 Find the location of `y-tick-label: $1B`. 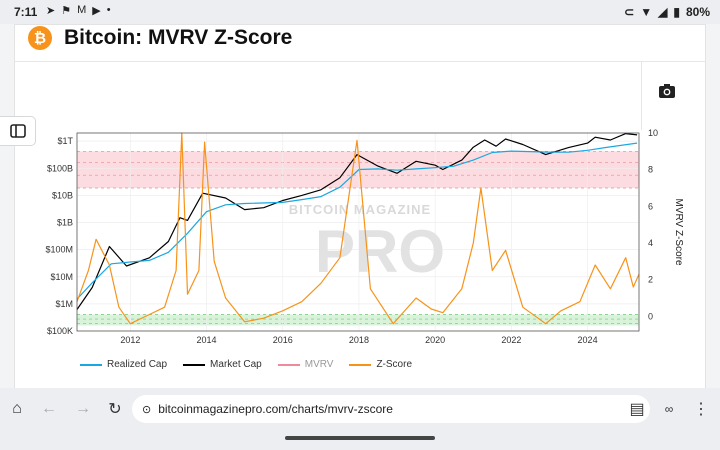

y-tick-label: $1B is located at coordinates (65, 223).